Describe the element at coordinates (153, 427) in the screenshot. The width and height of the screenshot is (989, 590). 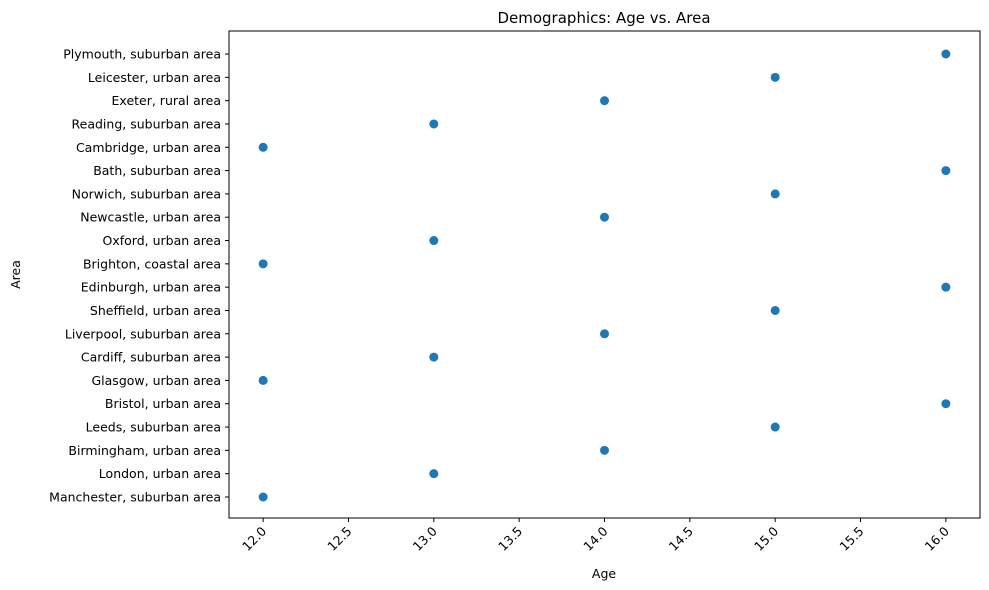
I see `y-tick-label: Leeds, suburban area` at that location.